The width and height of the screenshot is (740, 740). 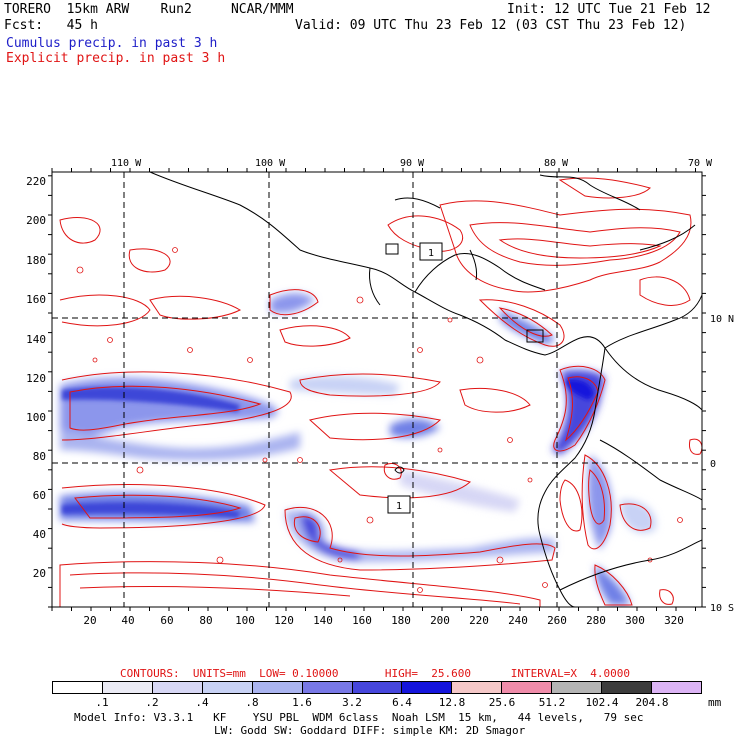 I want to click on lon-label: 110 W, so click(x=126, y=163).